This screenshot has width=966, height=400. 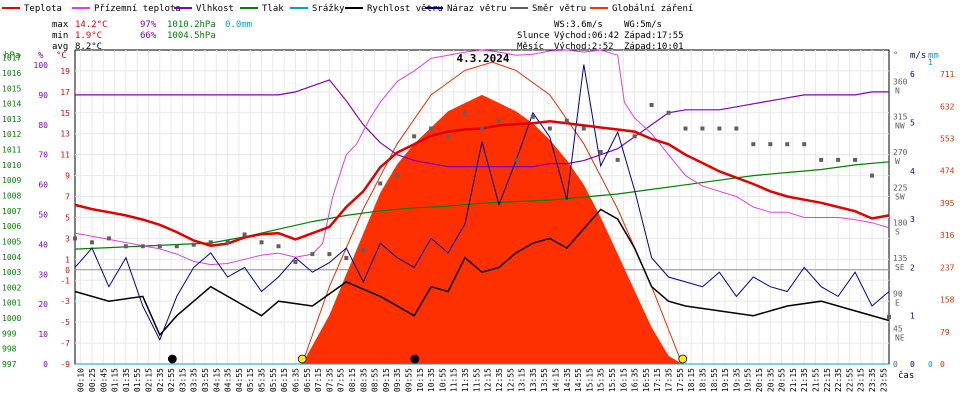 What do you see at coordinates (680, 380) in the screenshot?
I see `x-label: 17:55` at bounding box center [680, 380].